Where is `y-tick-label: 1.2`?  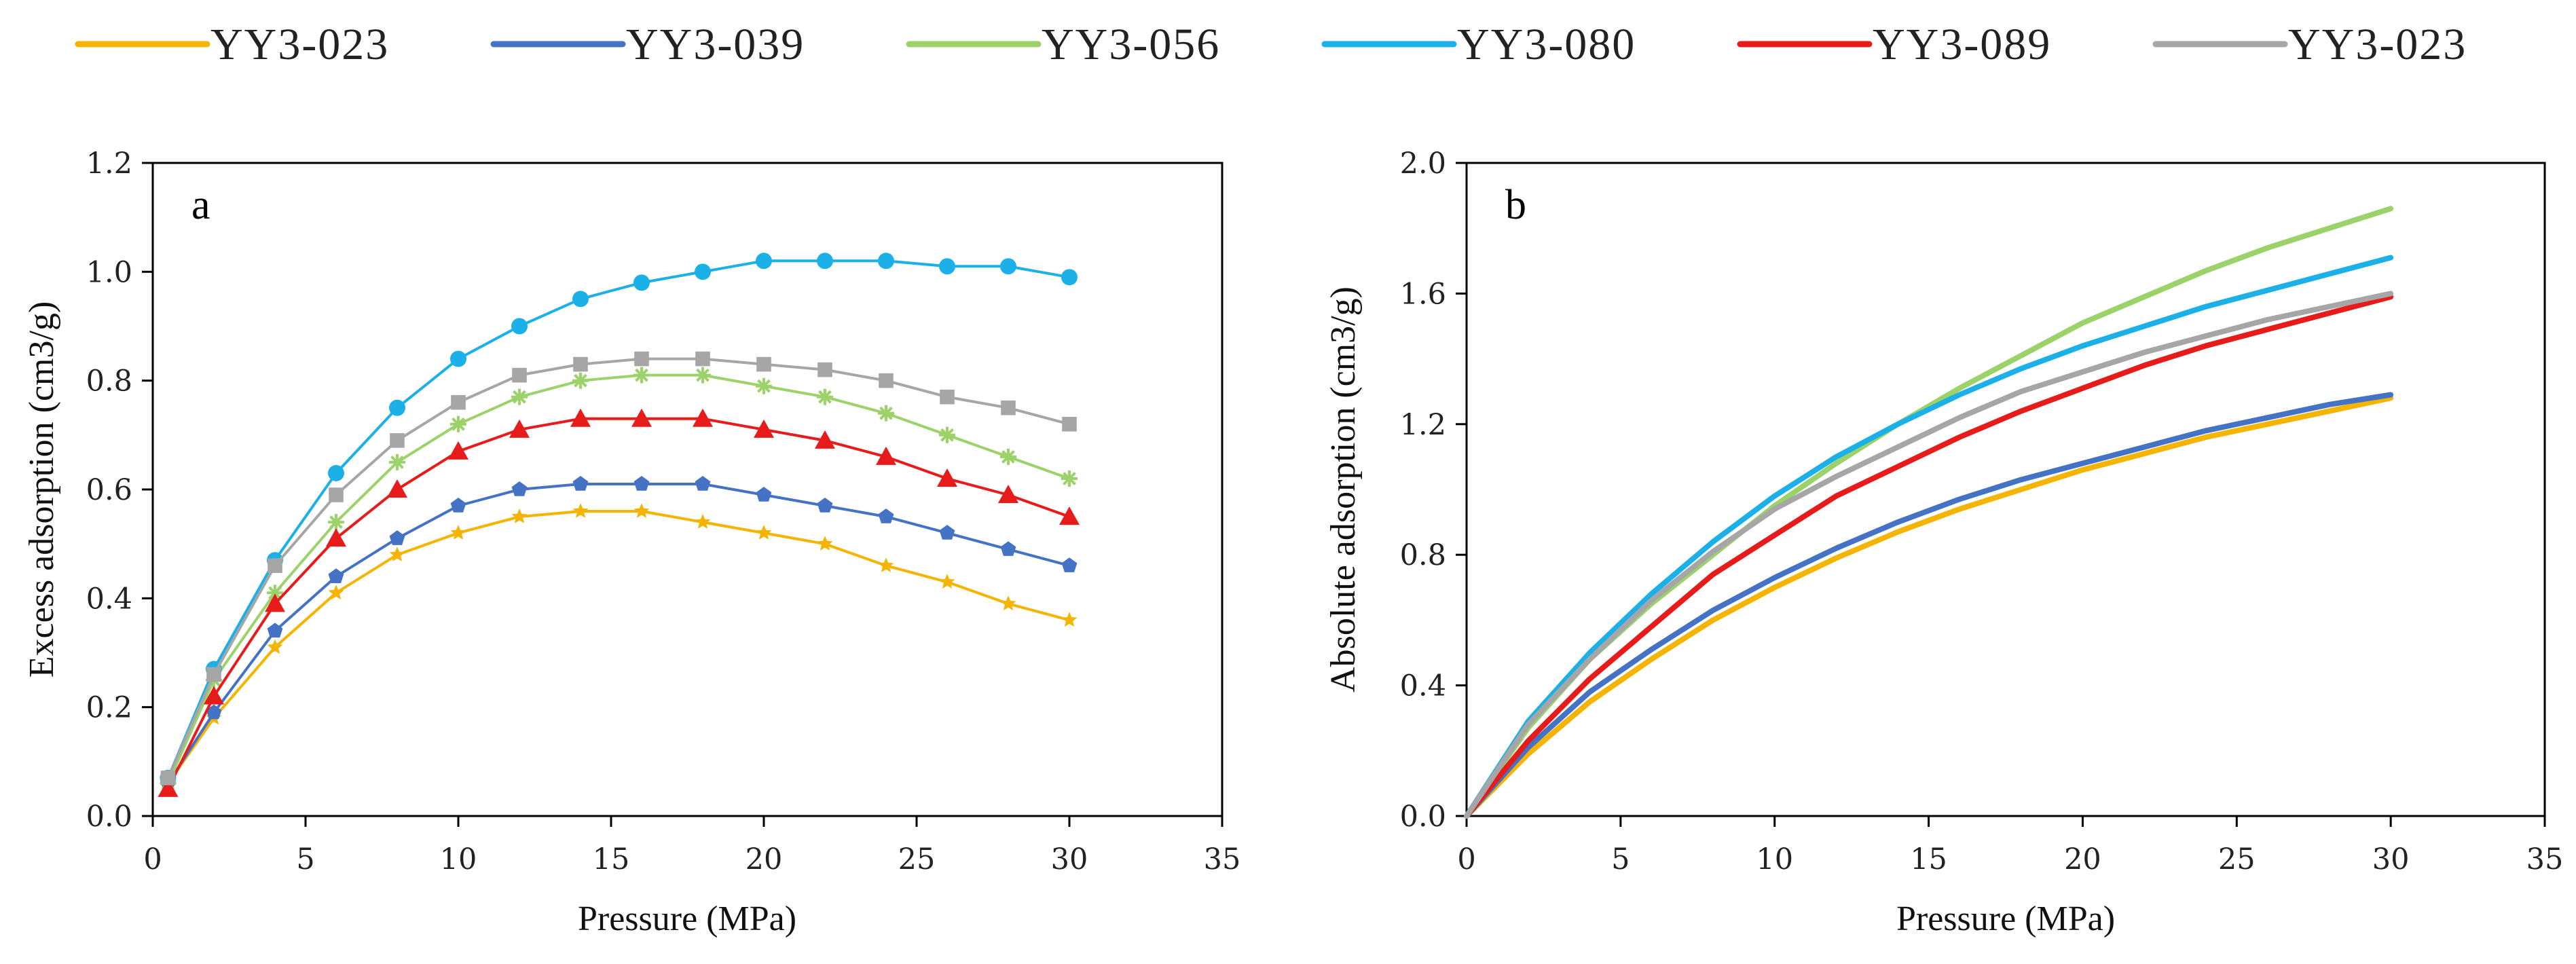 y-tick-label: 1.2 is located at coordinates (109, 164).